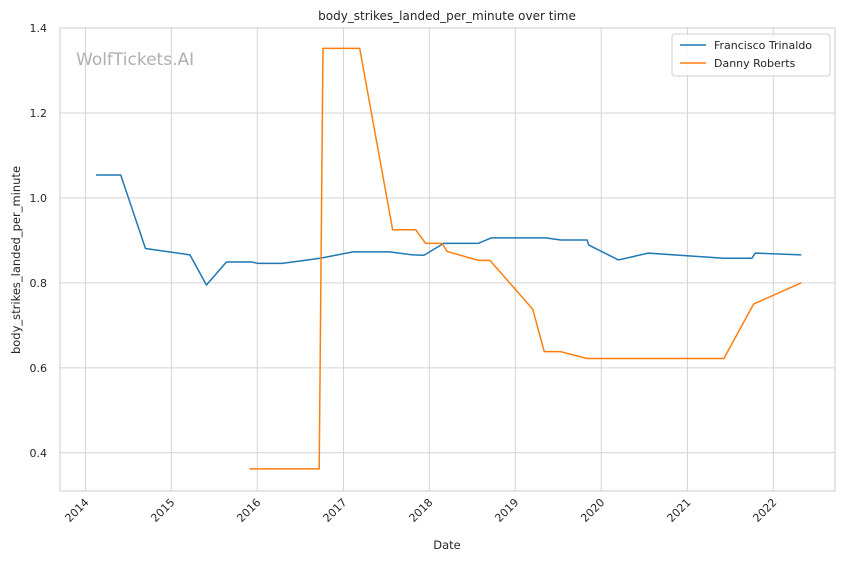  Describe the element at coordinates (135, 60) in the screenshot. I see `watermark: WolfTickets.AI` at that location.